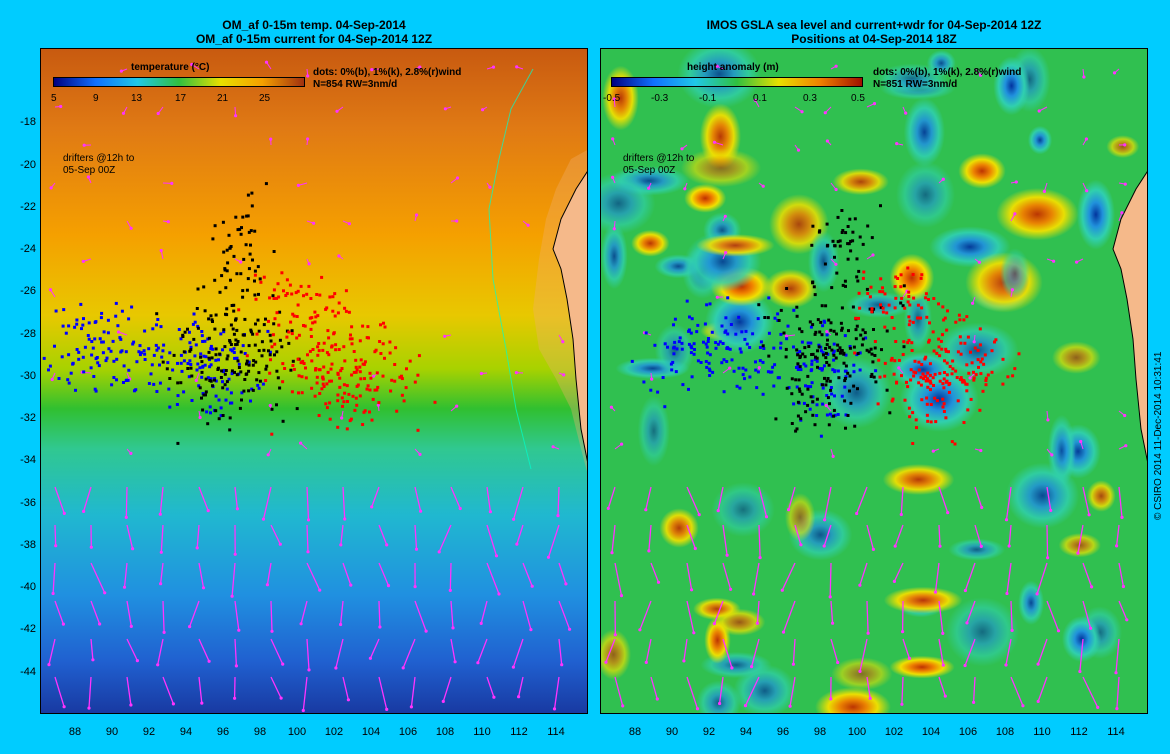 The width and height of the screenshot is (1170, 754). What do you see at coordinates (857, 732) in the screenshot?
I see `x-tick: 100` at bounding box center [857, 732].